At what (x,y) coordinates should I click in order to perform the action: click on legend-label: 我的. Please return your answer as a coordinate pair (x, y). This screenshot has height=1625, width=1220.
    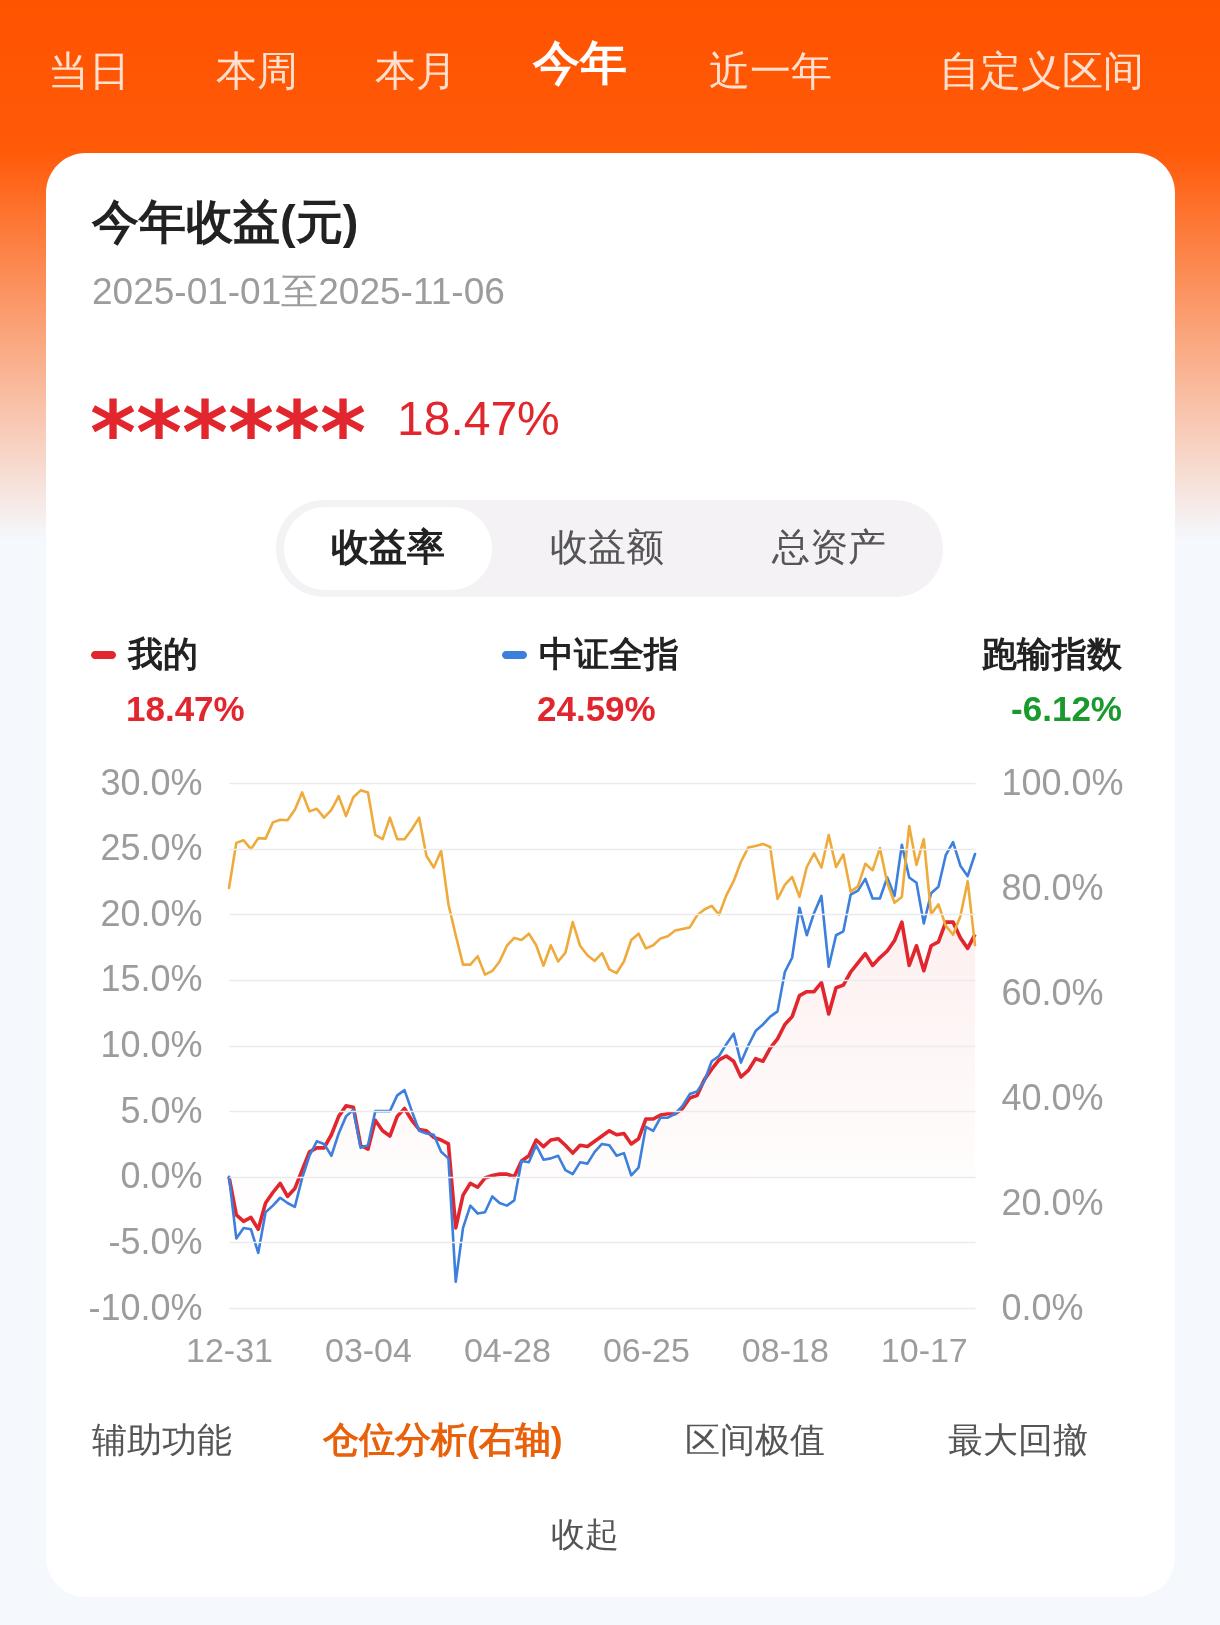
    Looking at the image, I should click on (162, 653).